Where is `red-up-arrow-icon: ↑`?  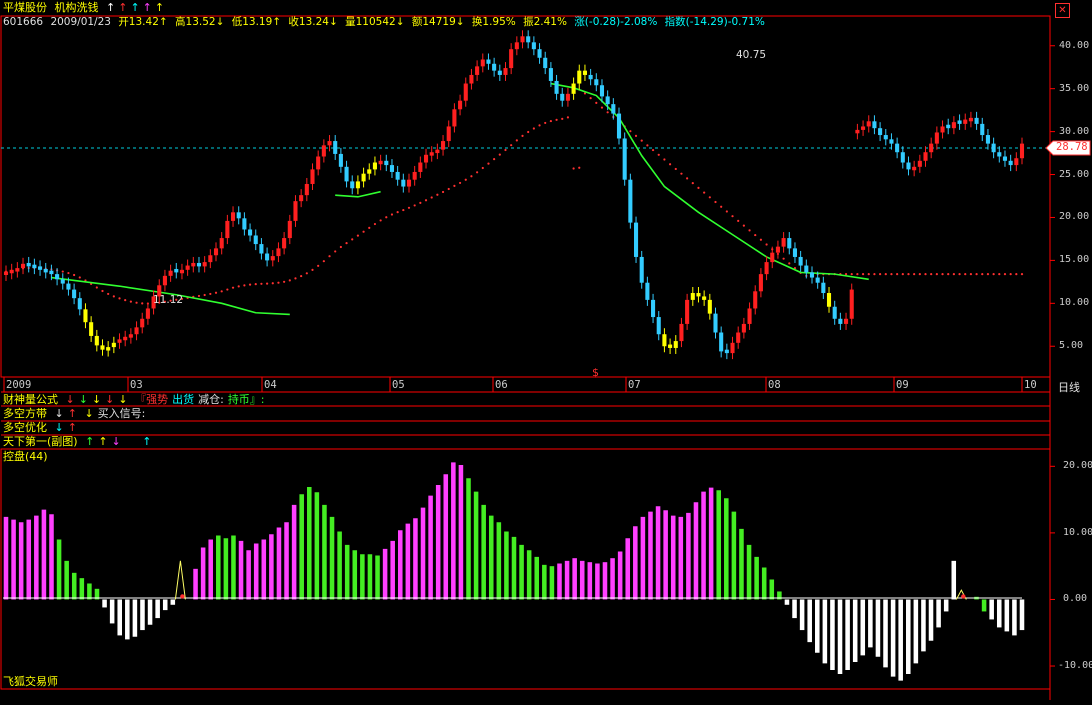 red-up-arrow-icon: ↑ is located at coordinates (72, 427).